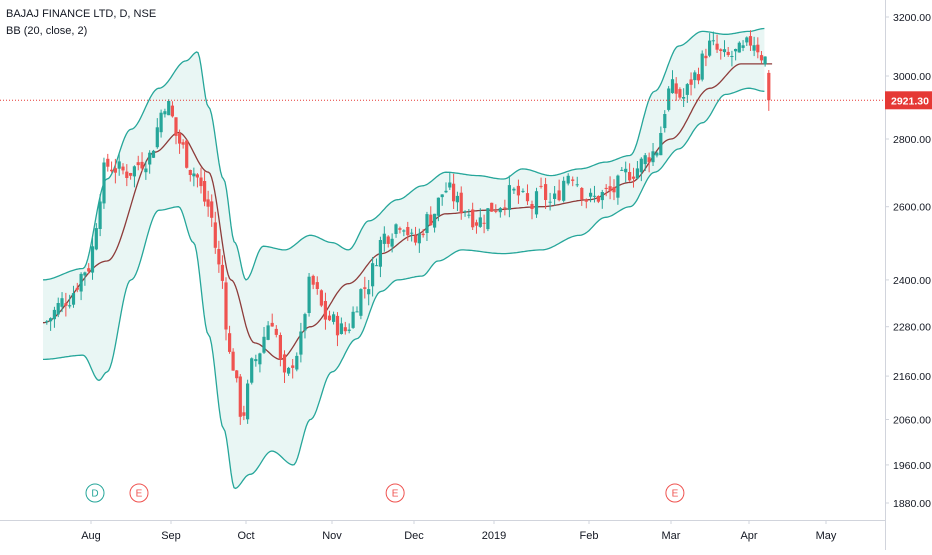 The width and height of the screenshot is (932, 555). I want to click on y-tick-label: 2600.00, so click(912, 208).